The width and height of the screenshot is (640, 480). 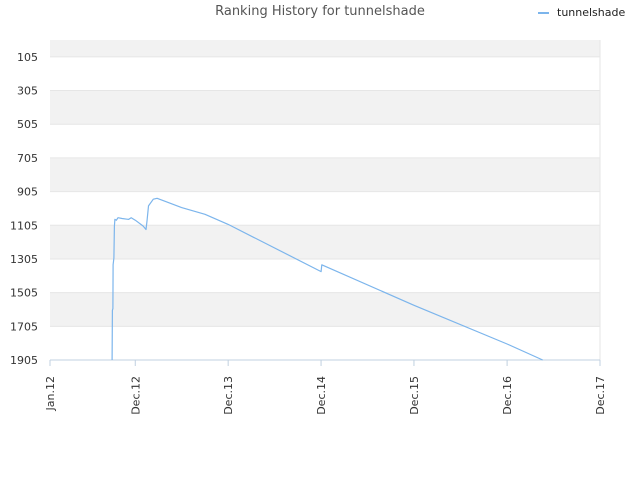 What do you see at coordinates (414, 395) in the screenshot?
I see `x-tick-label: Dec.15` at bounding box center [414, 395].